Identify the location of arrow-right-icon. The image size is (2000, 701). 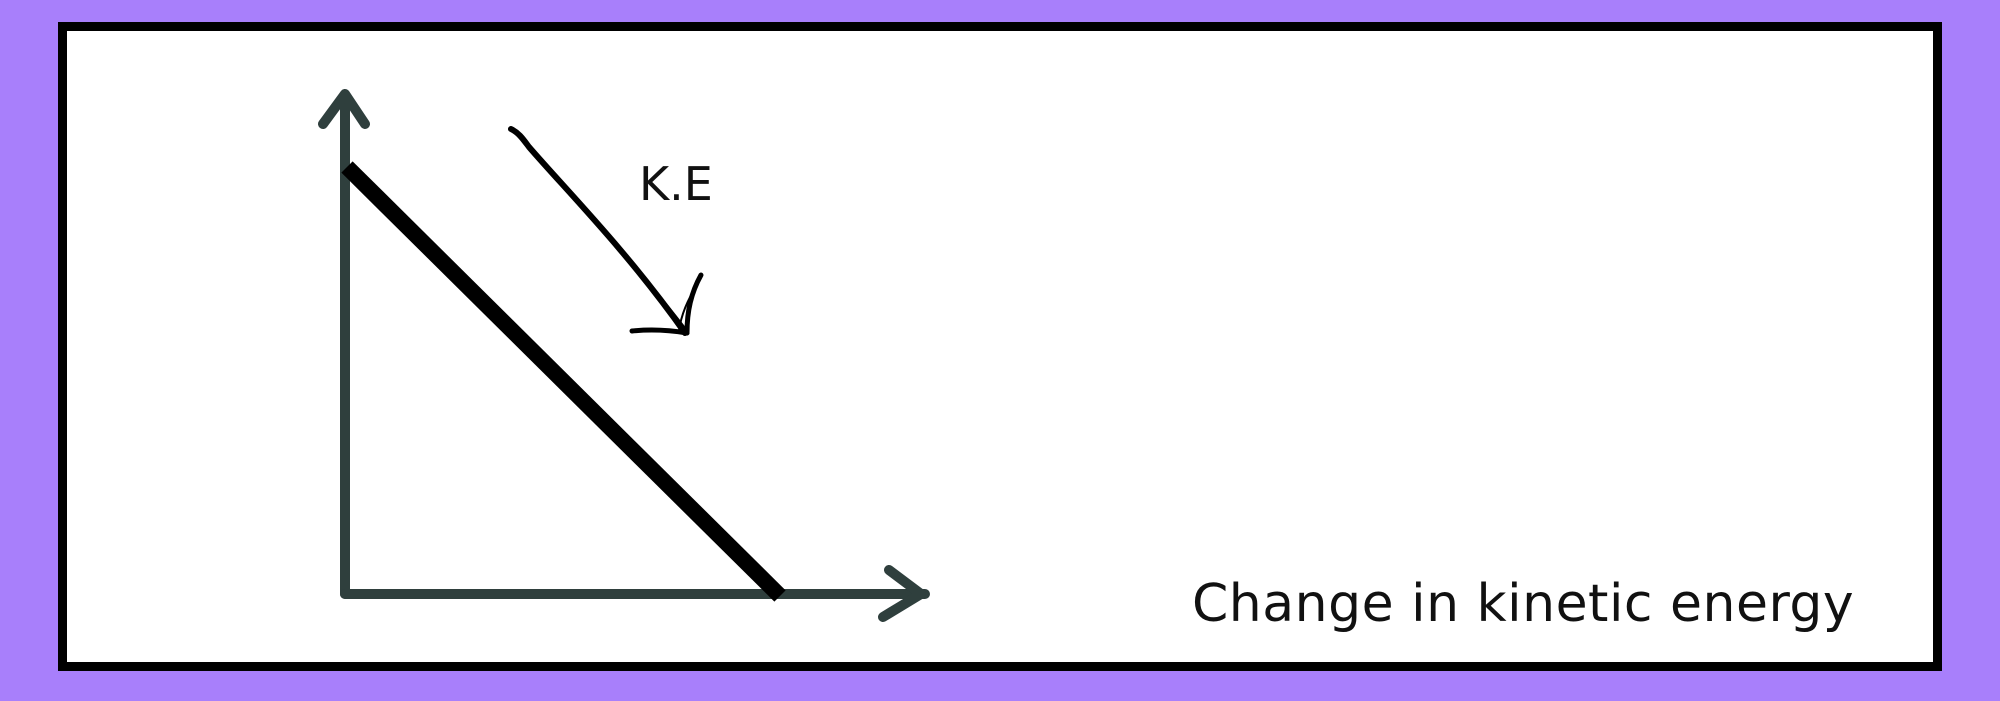
(902, 593).